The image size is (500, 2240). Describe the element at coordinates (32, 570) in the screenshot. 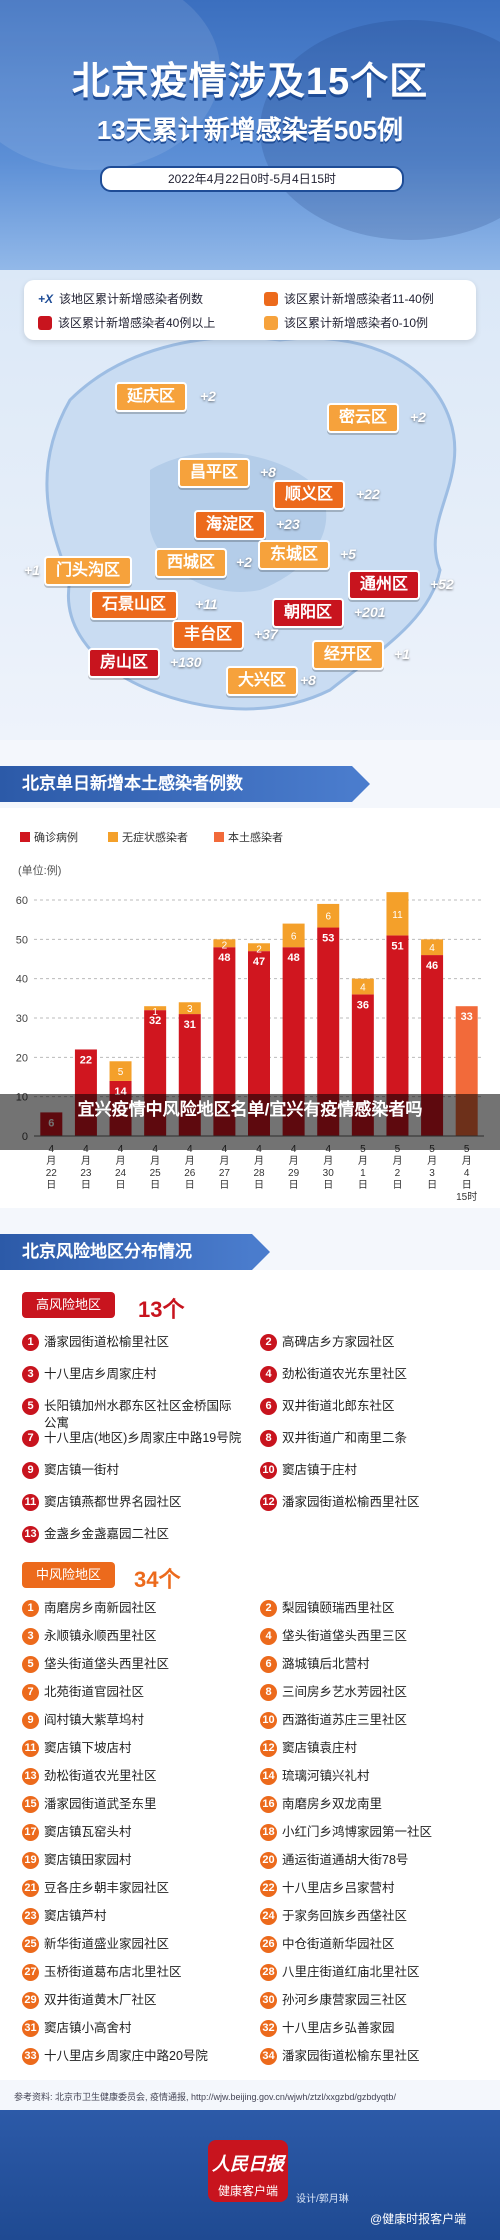

I see `district-mentougou-count: +1` at that location.